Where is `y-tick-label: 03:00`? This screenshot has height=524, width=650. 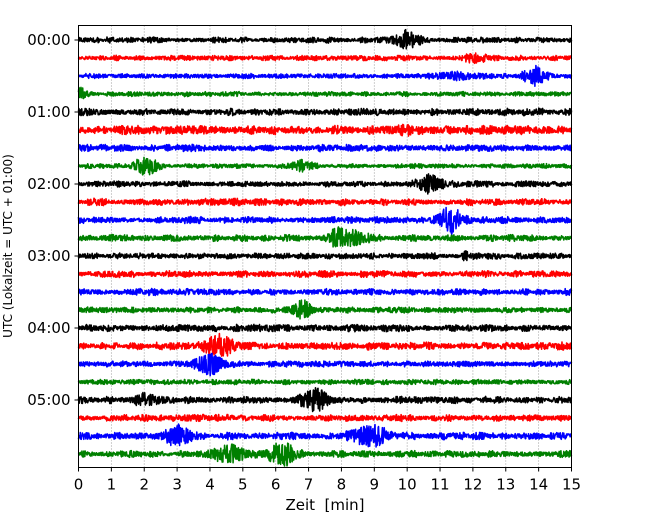
y-tick-label: 03:00 is located at coordinates (48, 256).